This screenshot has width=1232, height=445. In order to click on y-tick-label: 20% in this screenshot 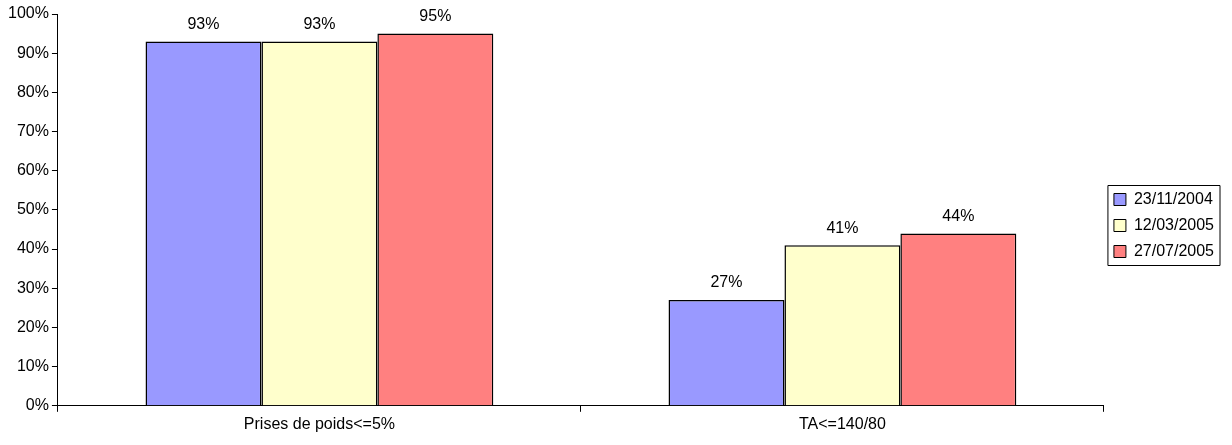, I will do `click(32, 326)`.